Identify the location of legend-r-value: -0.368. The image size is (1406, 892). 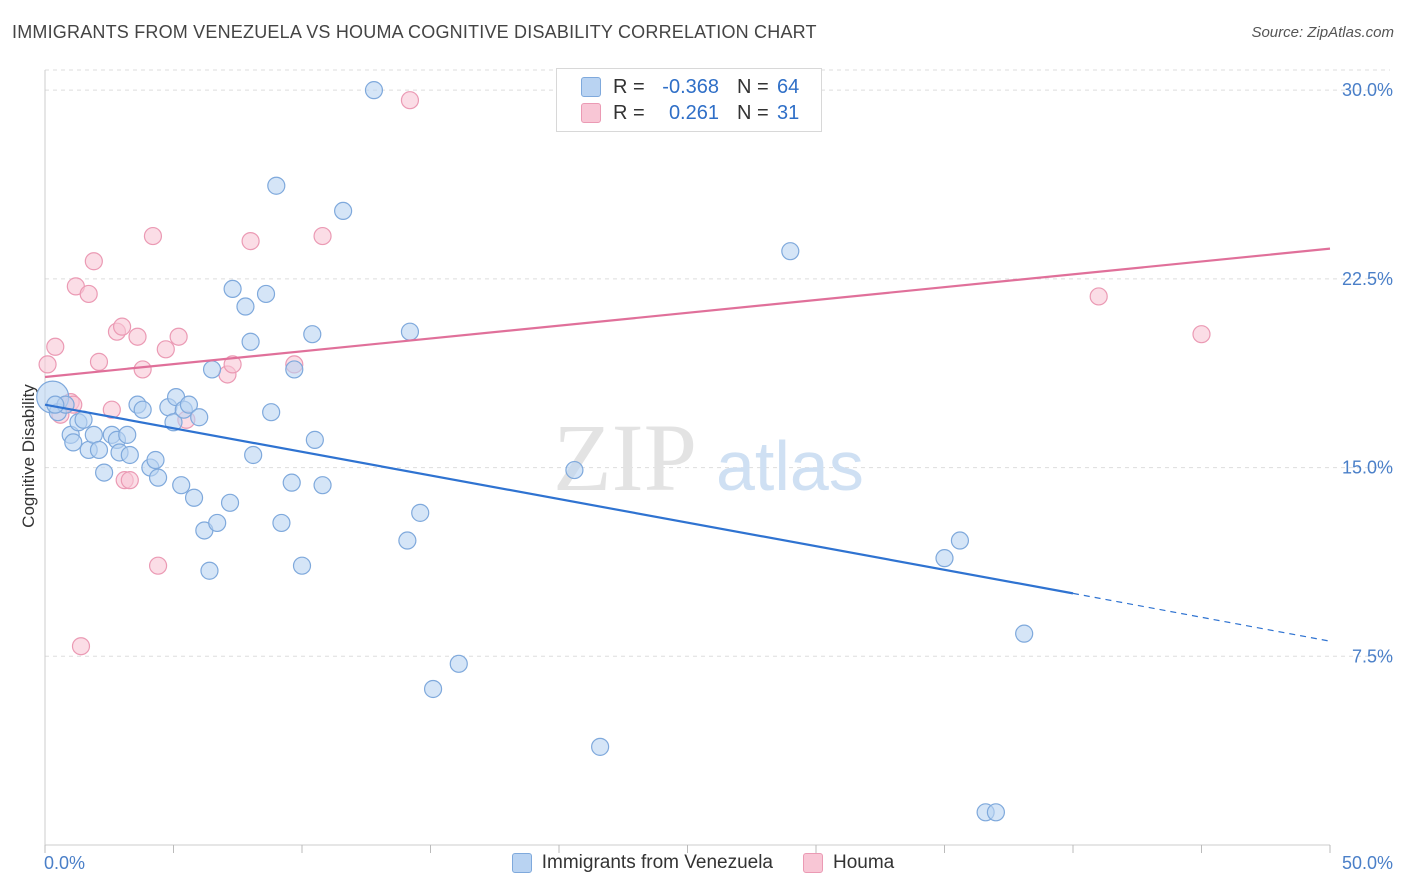
(690, 86).